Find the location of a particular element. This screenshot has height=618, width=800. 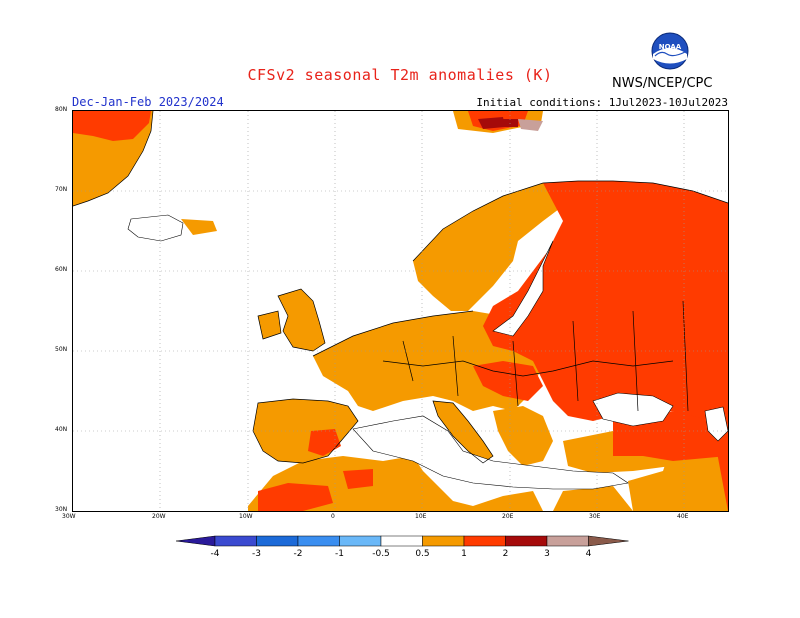

colorbar-label: -4 is located at coordinates (215, 554).